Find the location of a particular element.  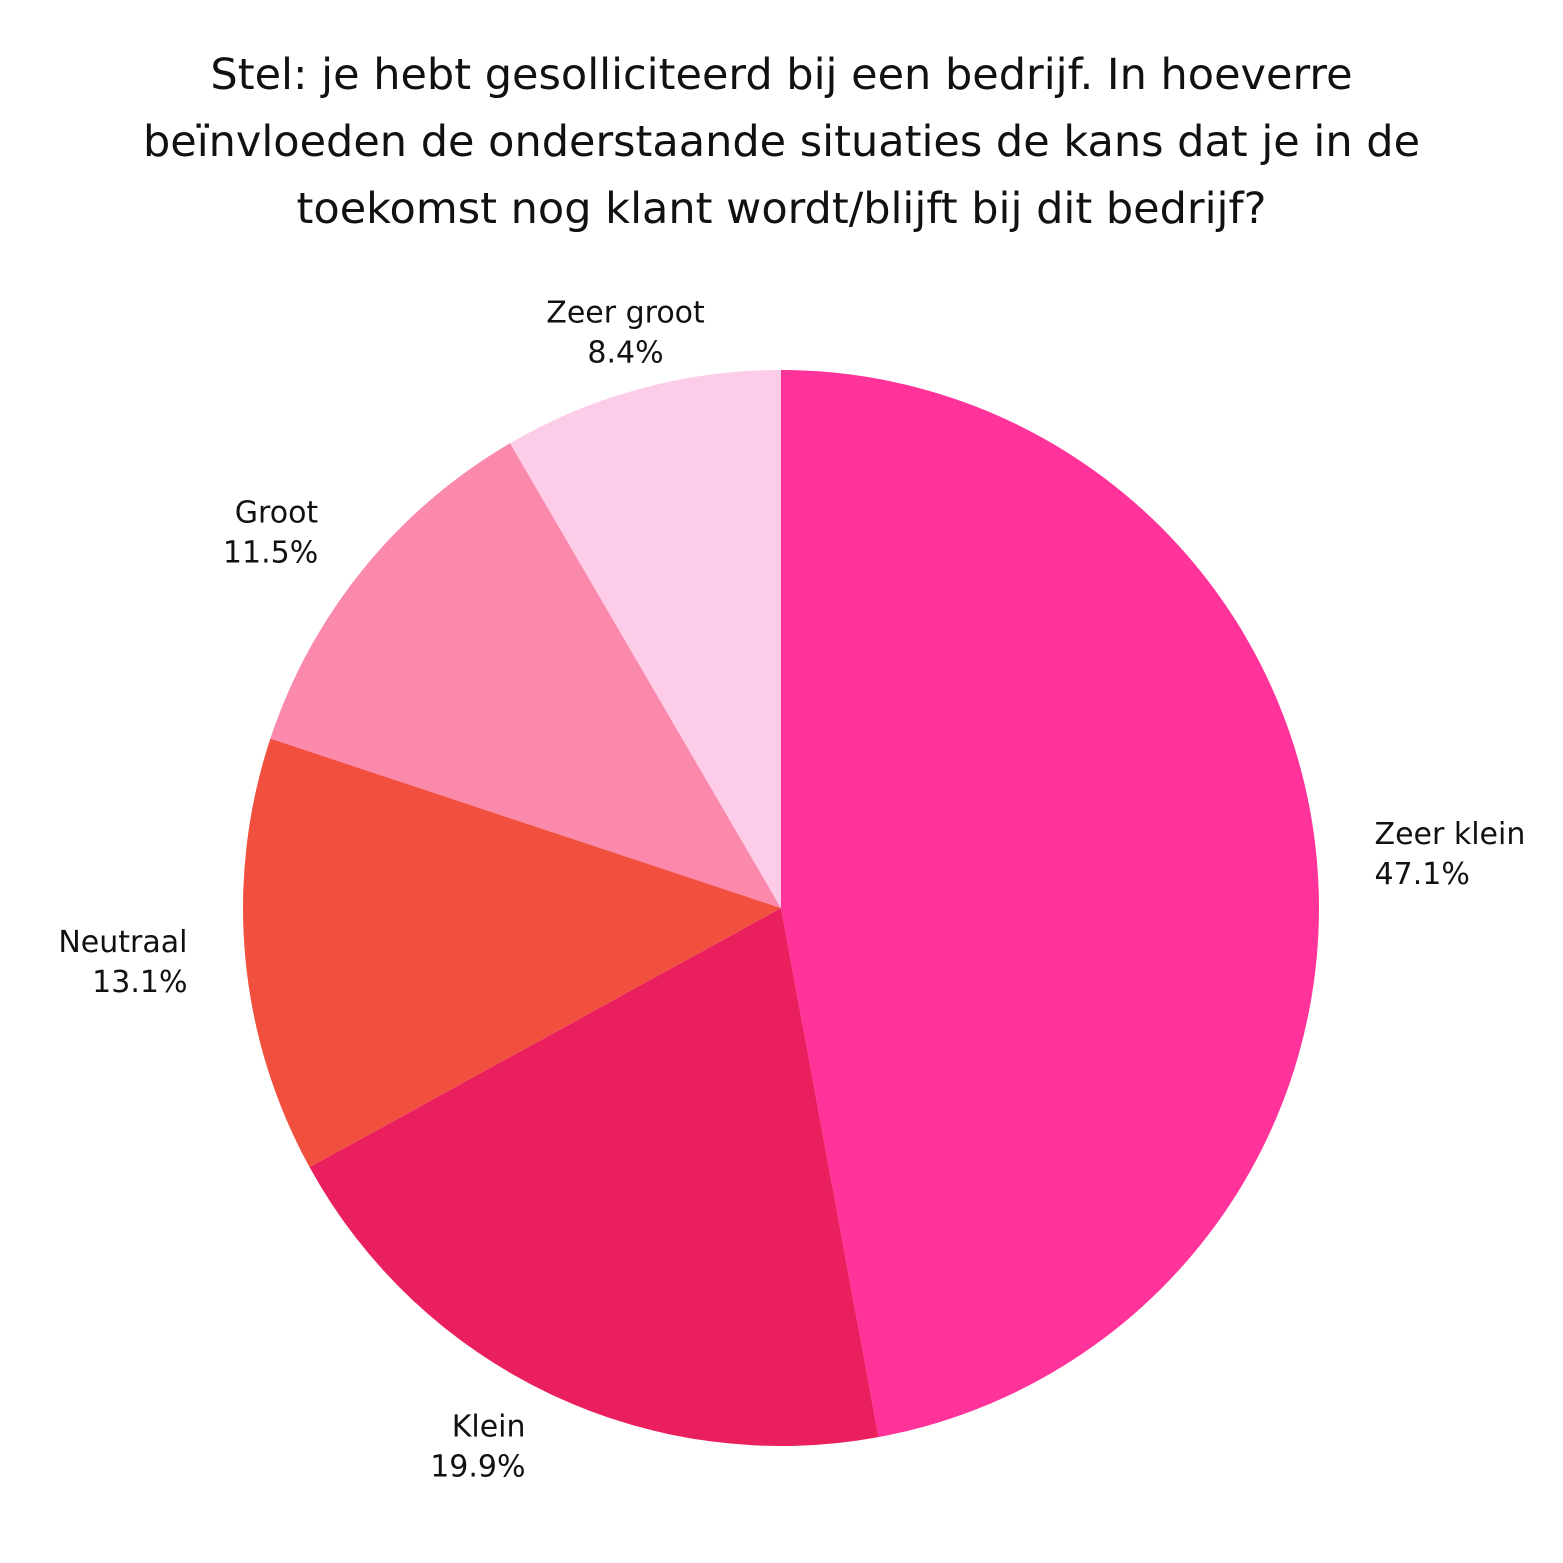

pie-slice-neutraal is located at coordinates (512, 953).